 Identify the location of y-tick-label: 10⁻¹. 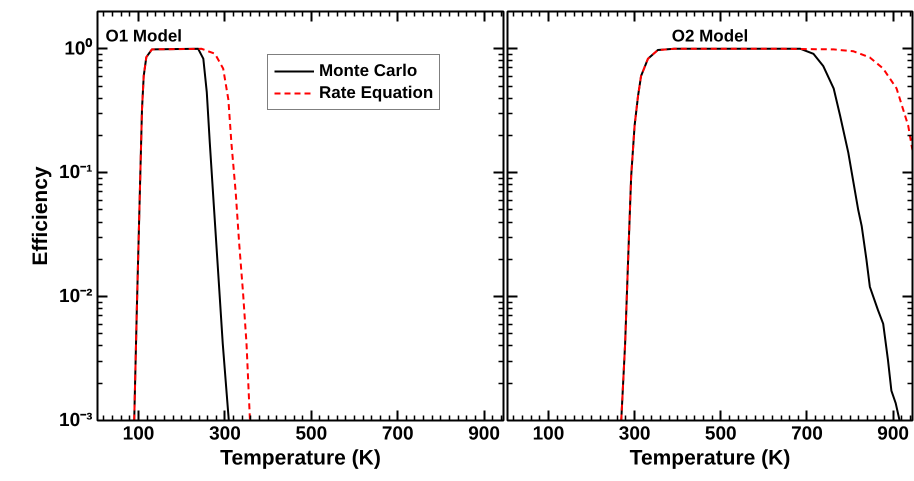
(76, 173).